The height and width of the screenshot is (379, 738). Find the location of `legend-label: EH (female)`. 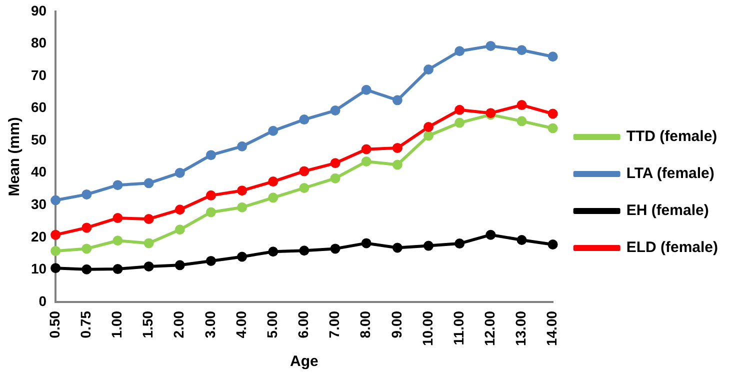

legend-label: EH (female) is located at coordinates (667, 211).